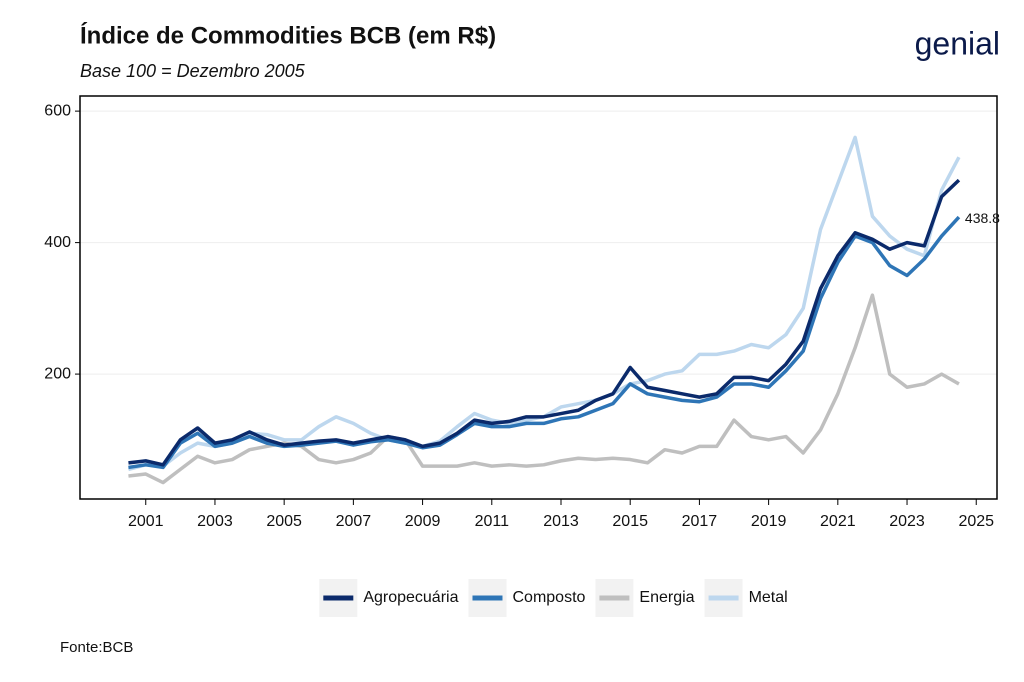 The height and width of the screenshot is (682, 1024). I want to click on x-tick-label: 2017, so click(700, 521).